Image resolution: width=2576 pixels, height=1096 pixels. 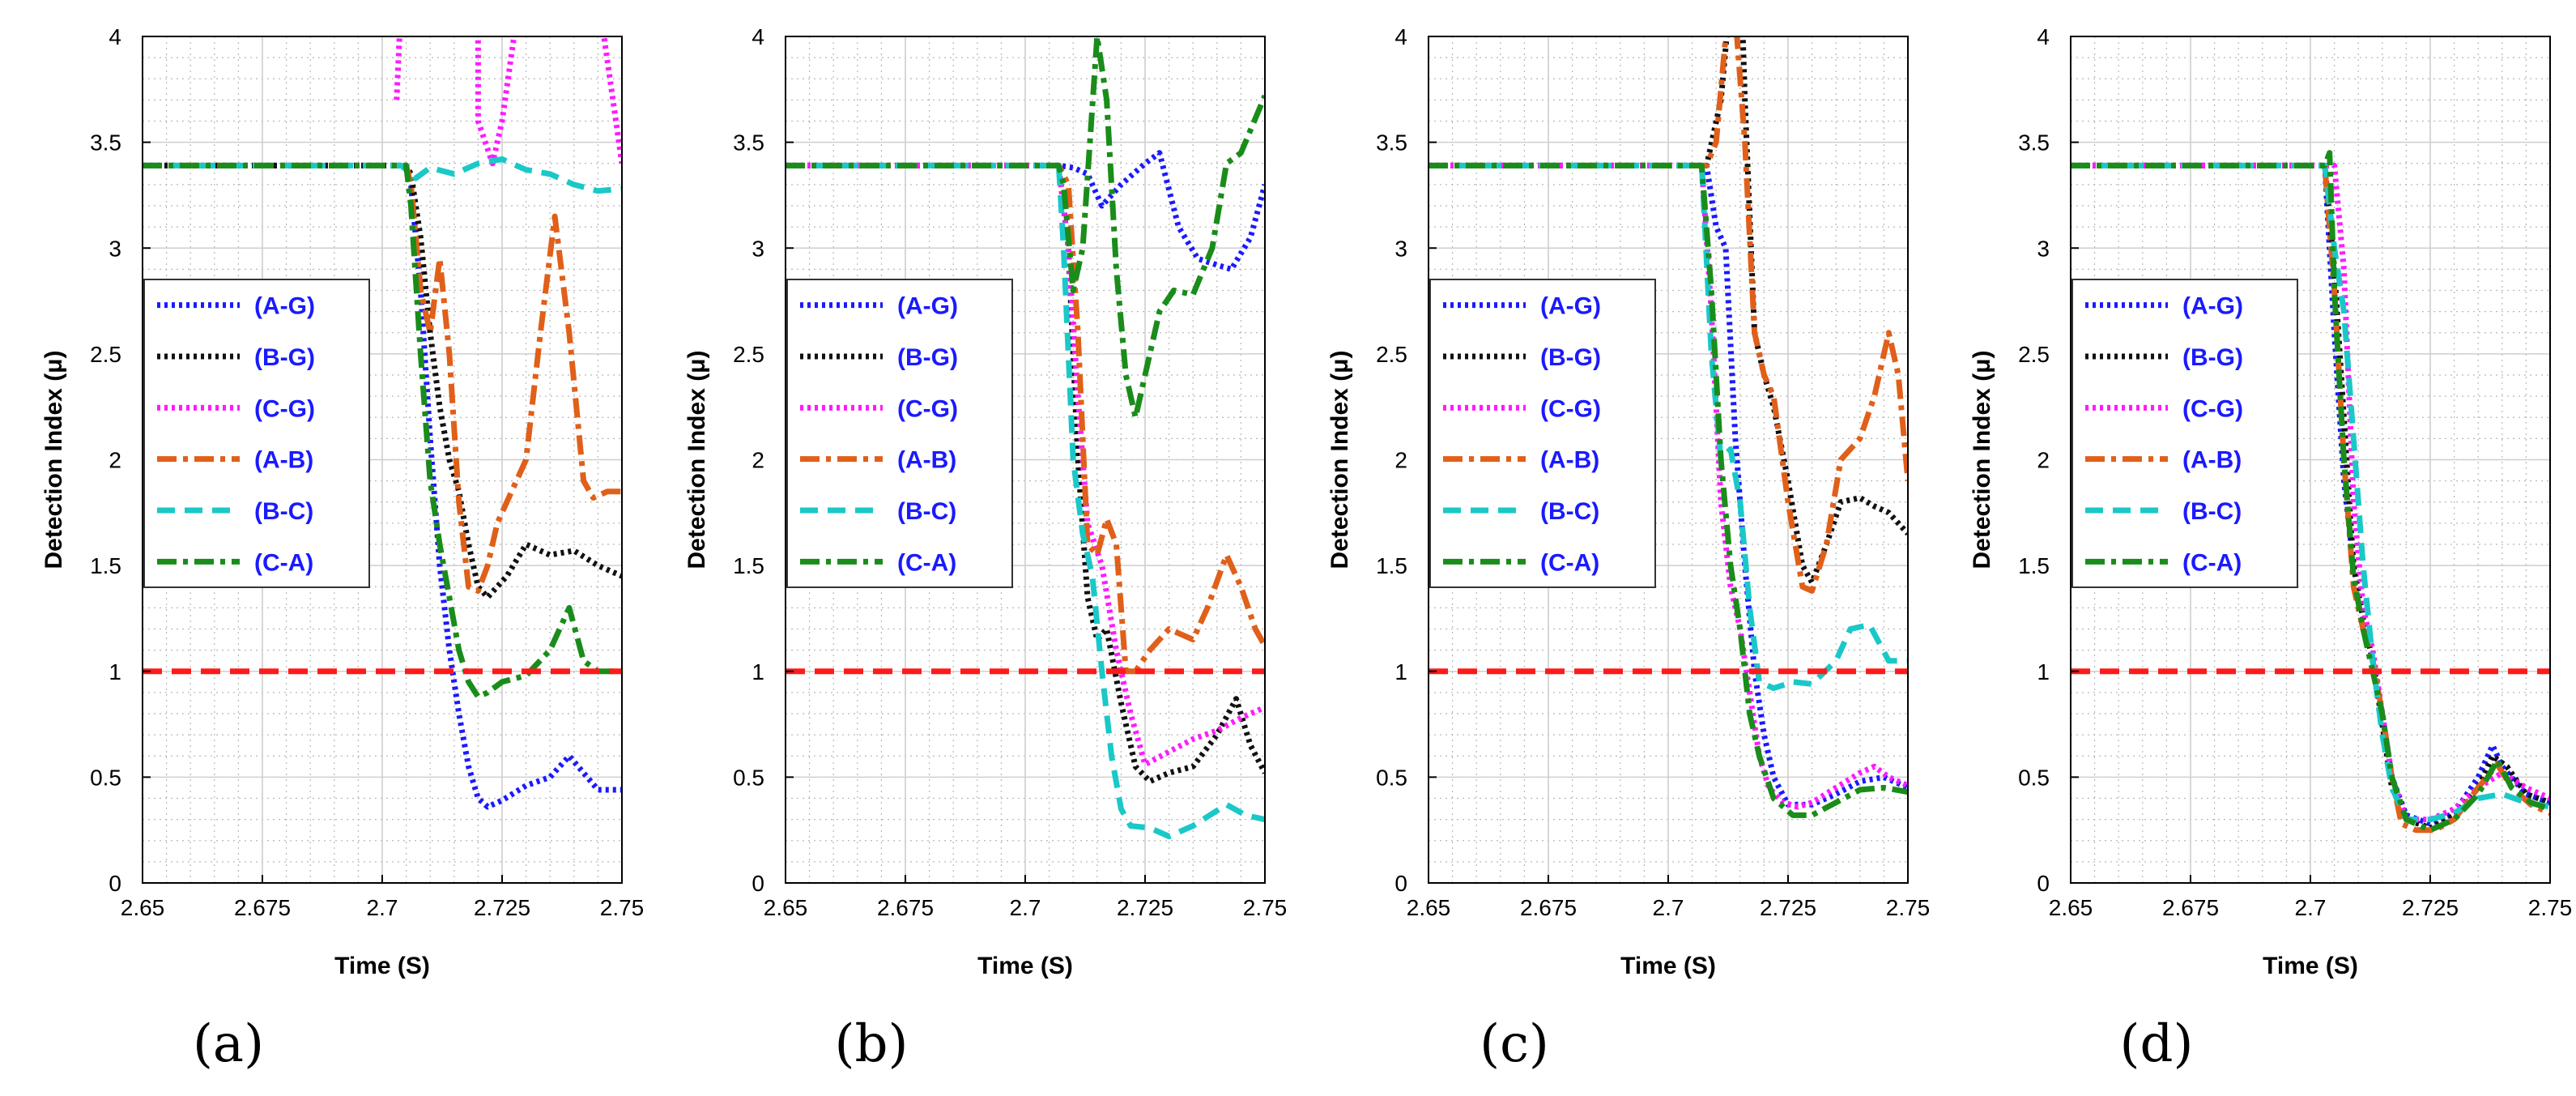 I want to click on panel-label: (d), so click(x=2157, y=1044).